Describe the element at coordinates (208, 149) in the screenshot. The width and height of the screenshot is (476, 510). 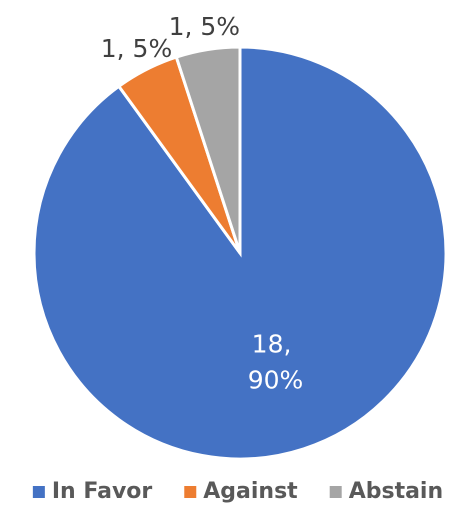
I see `pie-slice` at that location.